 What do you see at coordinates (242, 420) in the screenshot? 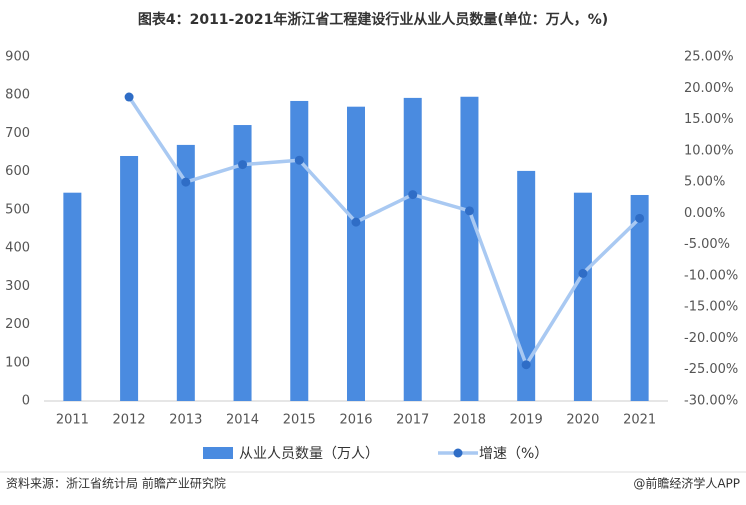
I see `x-tick-label: 2014` at bounding box center [242, 420].